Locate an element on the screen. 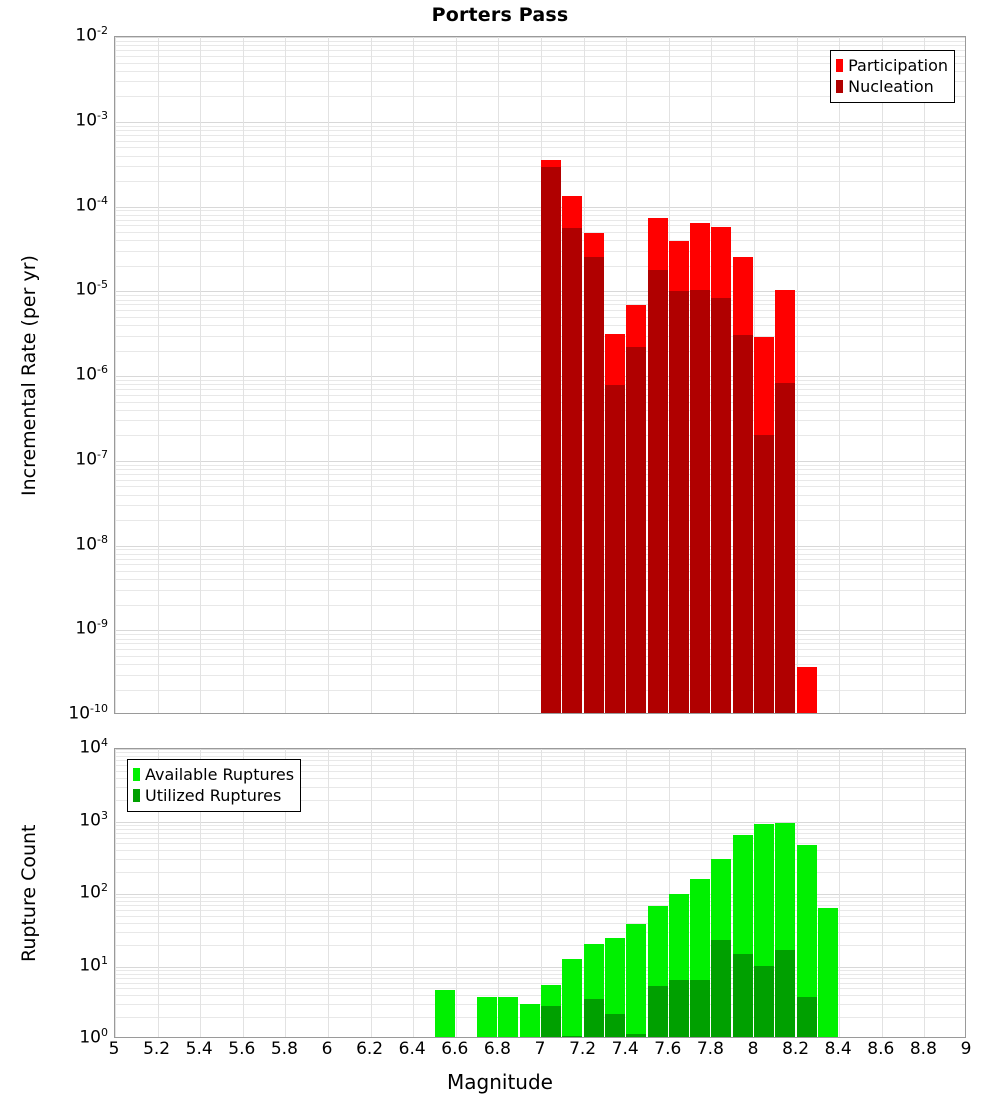  legend-item-utilized-ruptures: Utilized Ruptures is located at coordinates (213, 795).